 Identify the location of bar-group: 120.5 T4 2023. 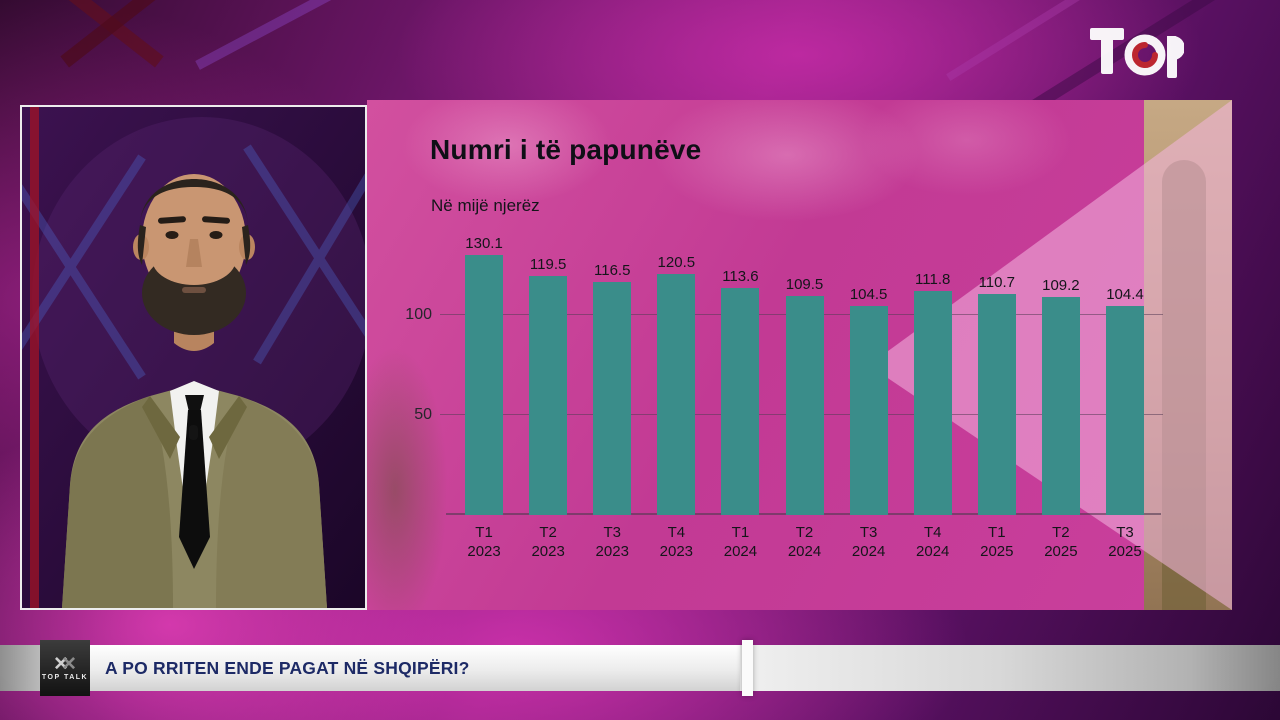
(676, 402).